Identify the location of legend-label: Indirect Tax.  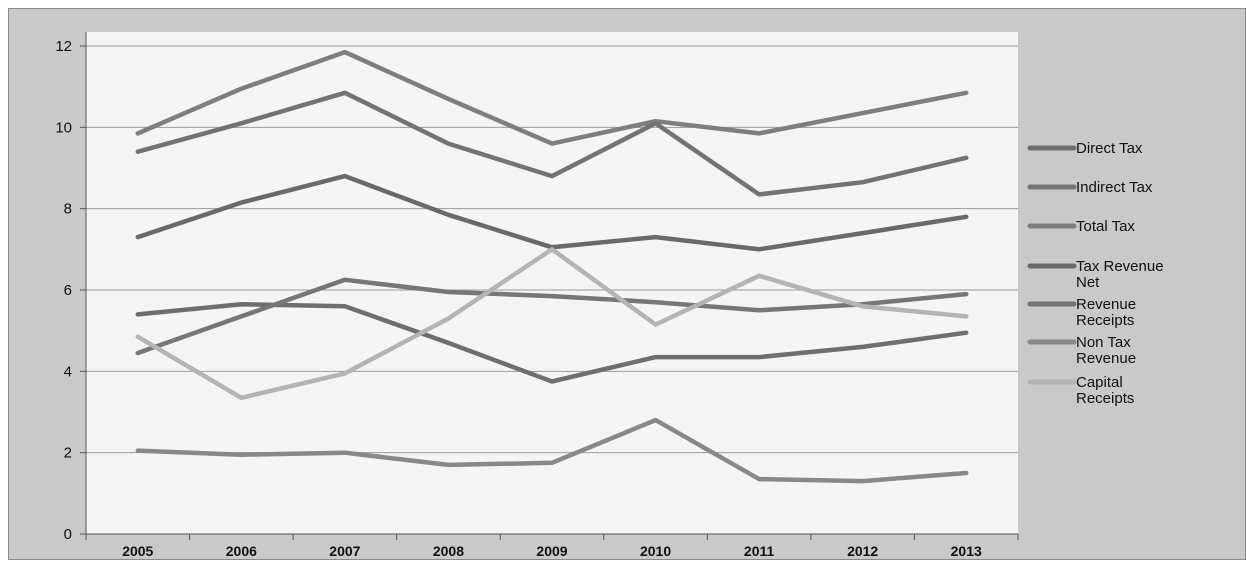
(1114, 187).